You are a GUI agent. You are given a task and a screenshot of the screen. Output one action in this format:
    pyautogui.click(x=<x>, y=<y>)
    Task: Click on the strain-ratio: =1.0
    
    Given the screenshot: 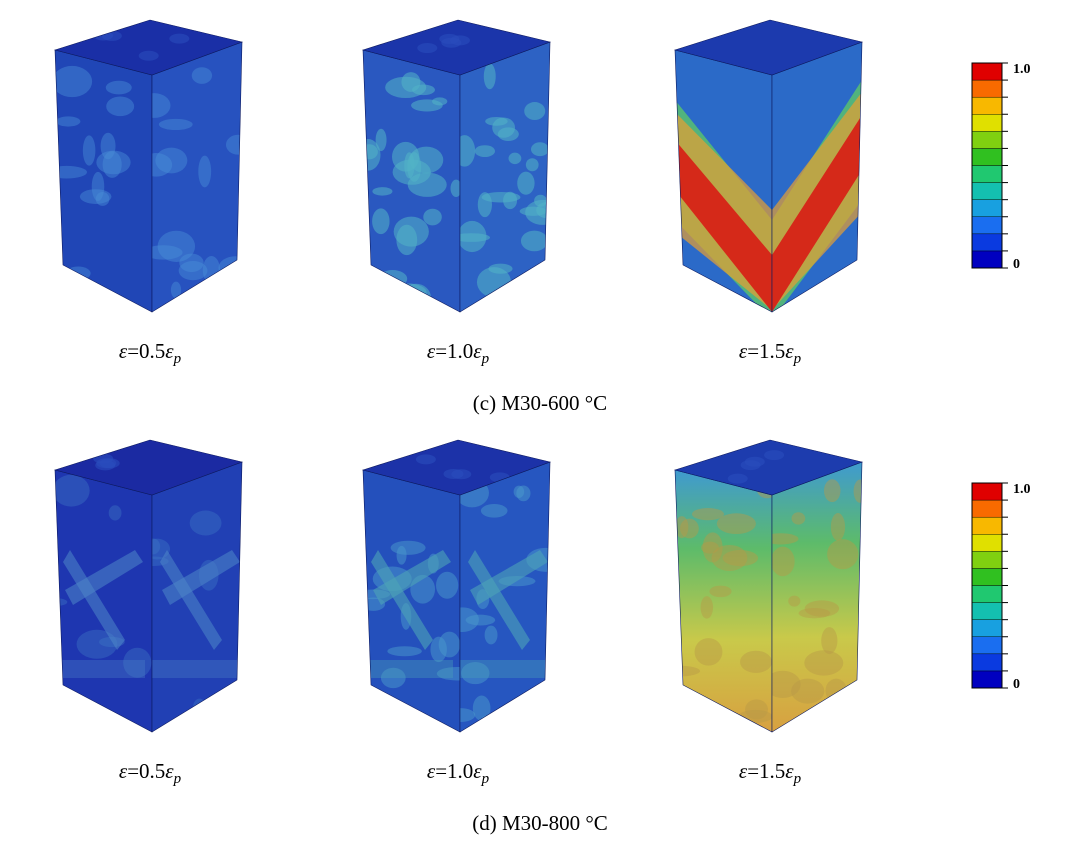 What is the action you would take?
    pyautogui.click(x=454, y=351)
    